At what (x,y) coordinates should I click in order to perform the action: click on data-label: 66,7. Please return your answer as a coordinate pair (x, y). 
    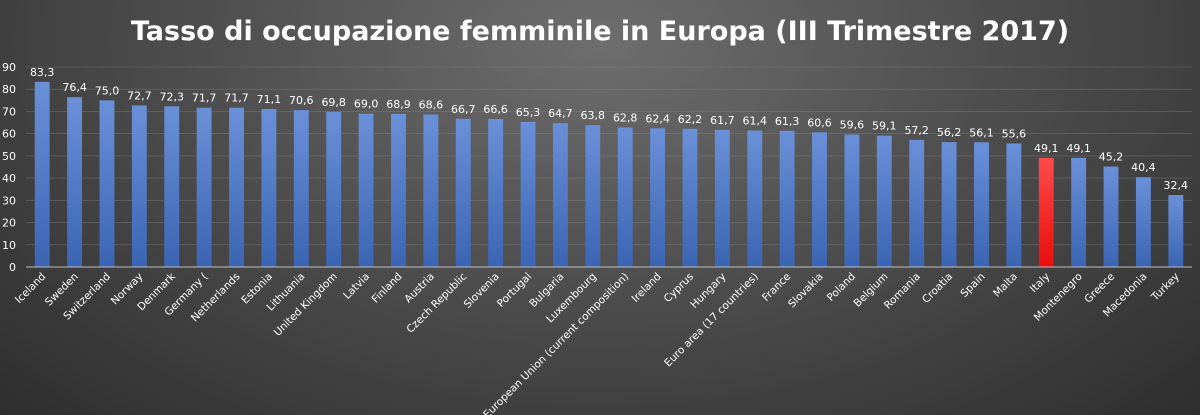
    Looking at the image, I should click on (463, 109).